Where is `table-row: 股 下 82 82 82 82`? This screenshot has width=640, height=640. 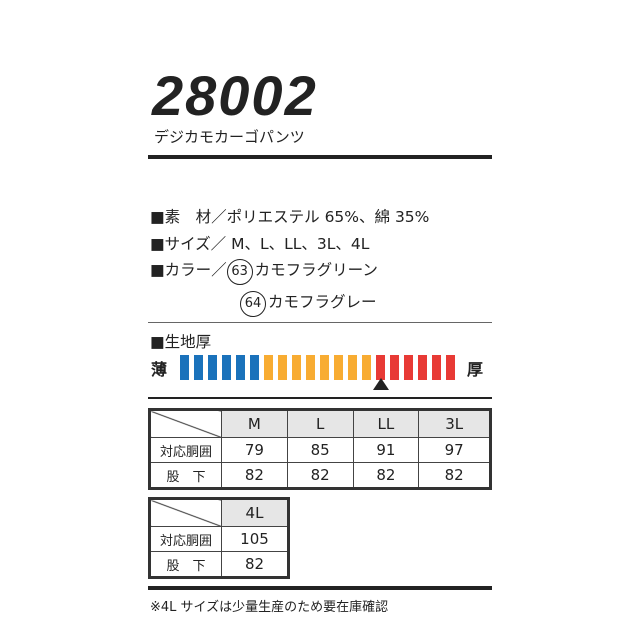 table-row: 股 下 82 82 82 82 is located at coordinates (320, 475).